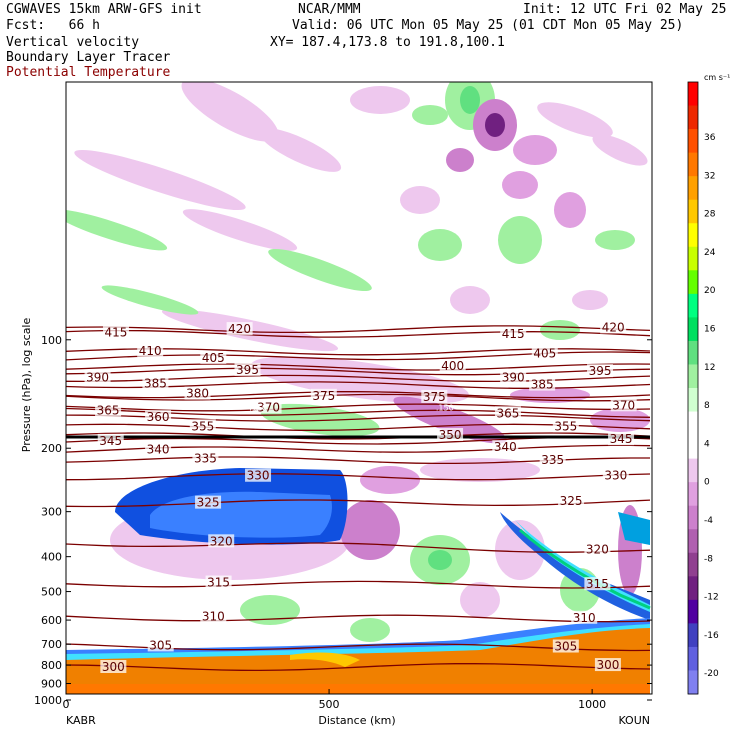 The height and width of the screenshot is (740, 740). I want to click on theta-label: 400, so click(452, 366).